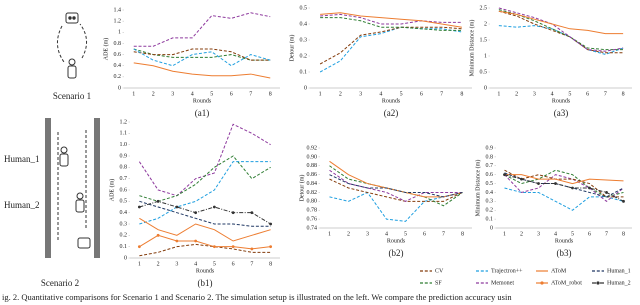  Describe the element at coordinates (22, 205) in the screenshot. I see `human-label: Human_2` at that location.